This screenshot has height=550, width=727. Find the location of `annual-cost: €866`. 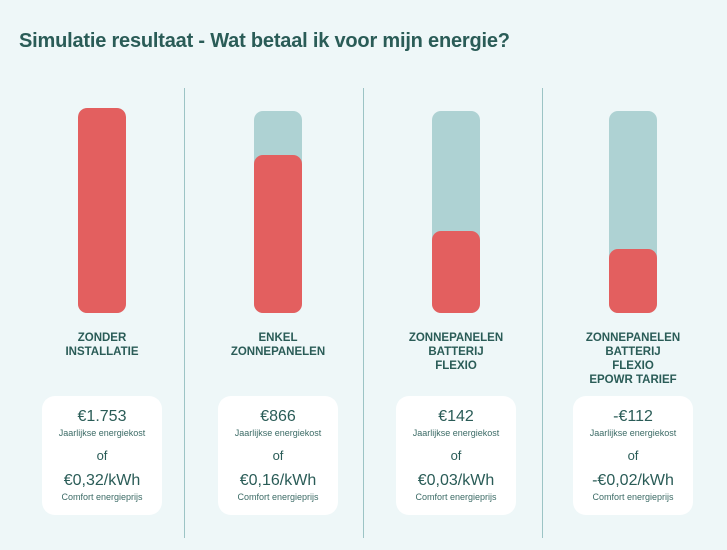

annual-cost: €866 is located at coordinates (278, 416).